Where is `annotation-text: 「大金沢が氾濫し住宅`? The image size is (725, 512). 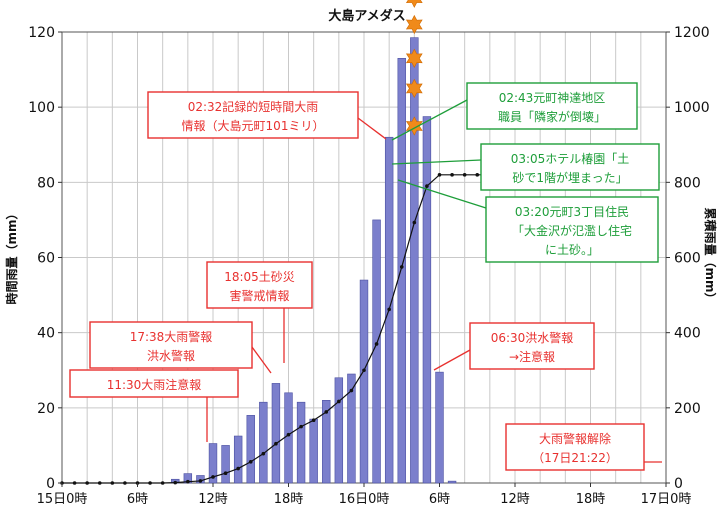
annotation-text: 「大金沢が氾濫し住宅 is located at coordinates (572, 230).